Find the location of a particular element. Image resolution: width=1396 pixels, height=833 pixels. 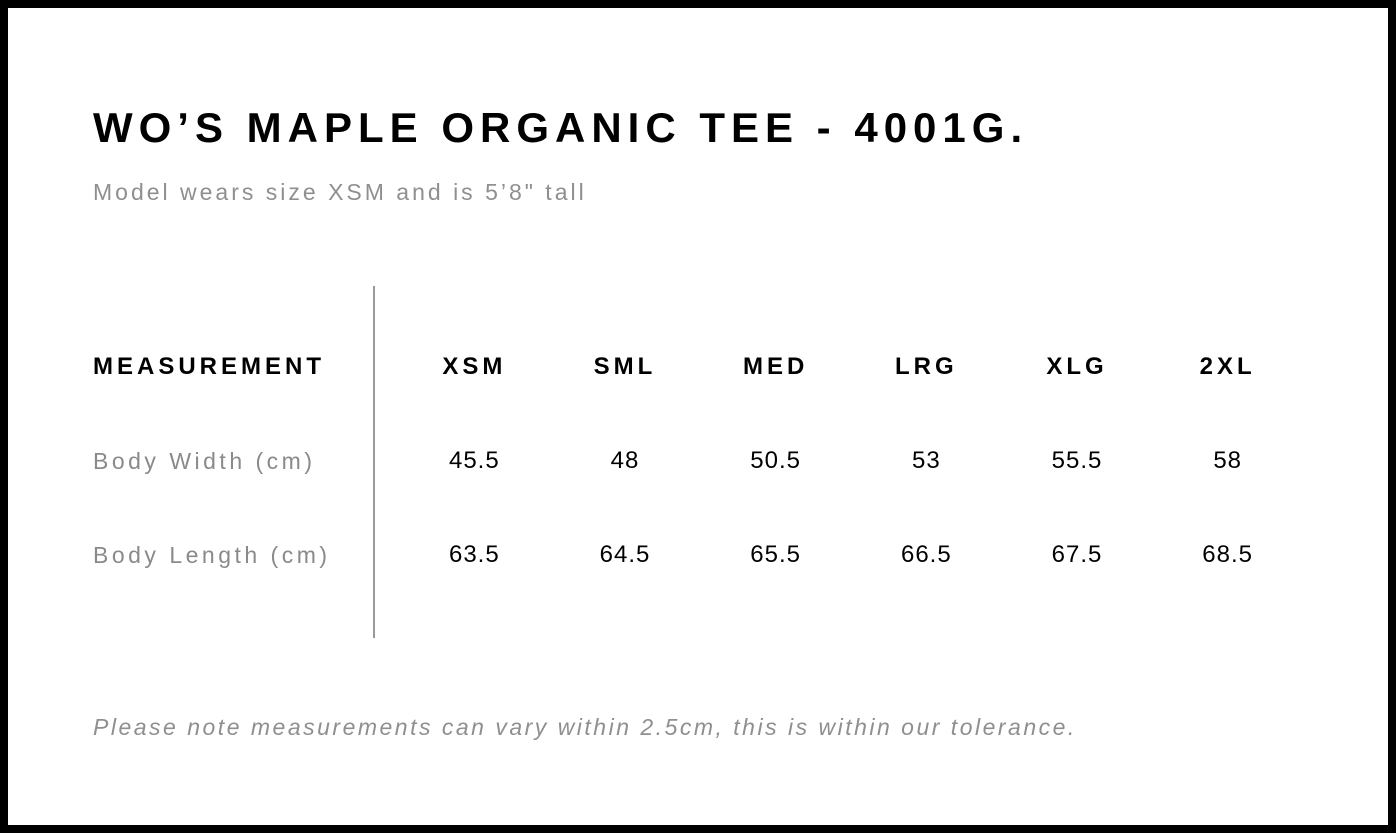

table-row: Body Length (cm) is located at coordinates (233, 555).